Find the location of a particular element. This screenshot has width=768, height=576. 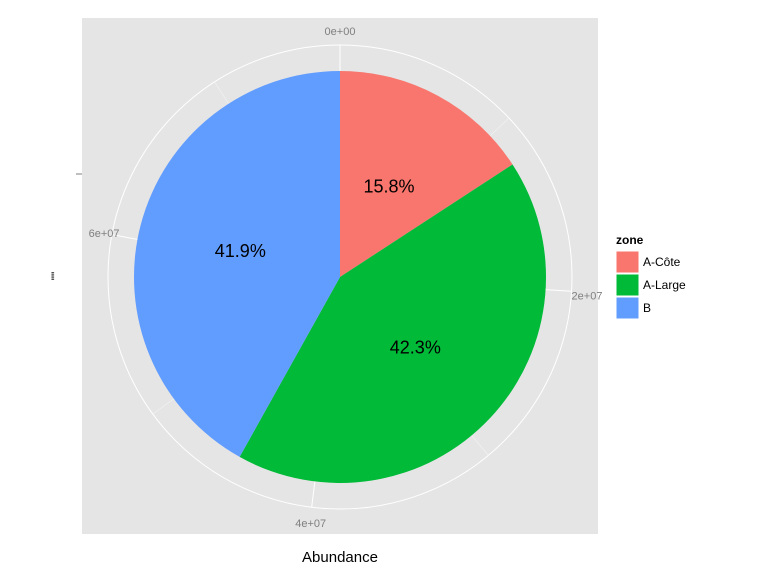

theta-tick-label: 6e+07 is located at coordinates (104, 234).